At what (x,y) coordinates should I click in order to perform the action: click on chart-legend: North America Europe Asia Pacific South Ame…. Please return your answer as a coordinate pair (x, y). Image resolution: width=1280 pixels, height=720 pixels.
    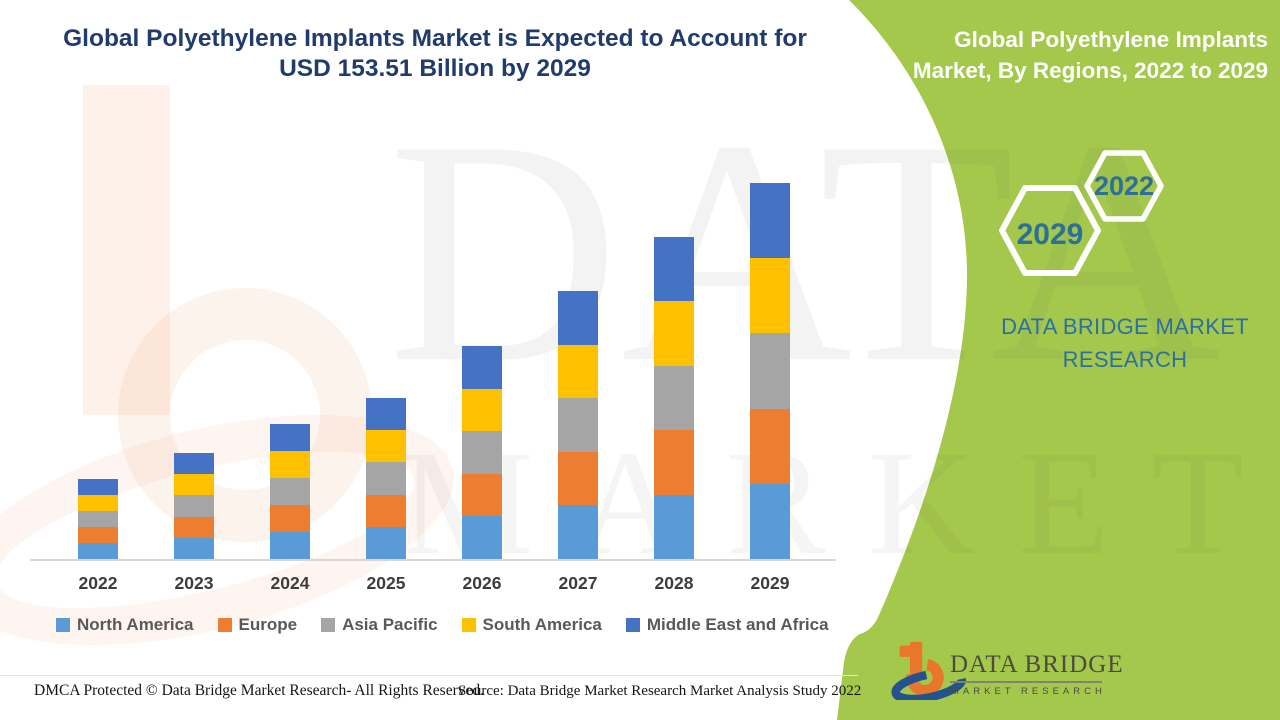
    Looking at the image, I should click on (442, 625).